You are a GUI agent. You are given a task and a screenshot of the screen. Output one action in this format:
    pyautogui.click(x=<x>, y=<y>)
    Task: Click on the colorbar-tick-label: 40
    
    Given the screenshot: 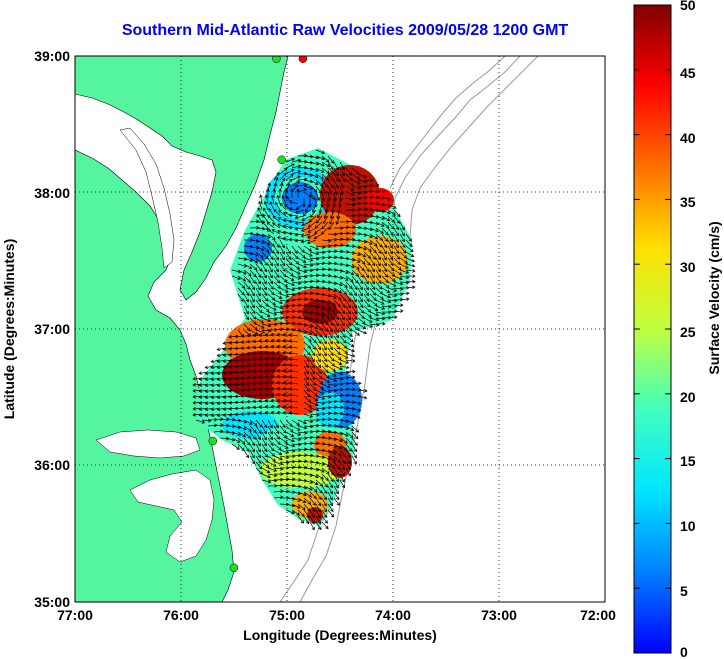 What is the action you would take?
    pyautogui.click(x=688, y=138)
    